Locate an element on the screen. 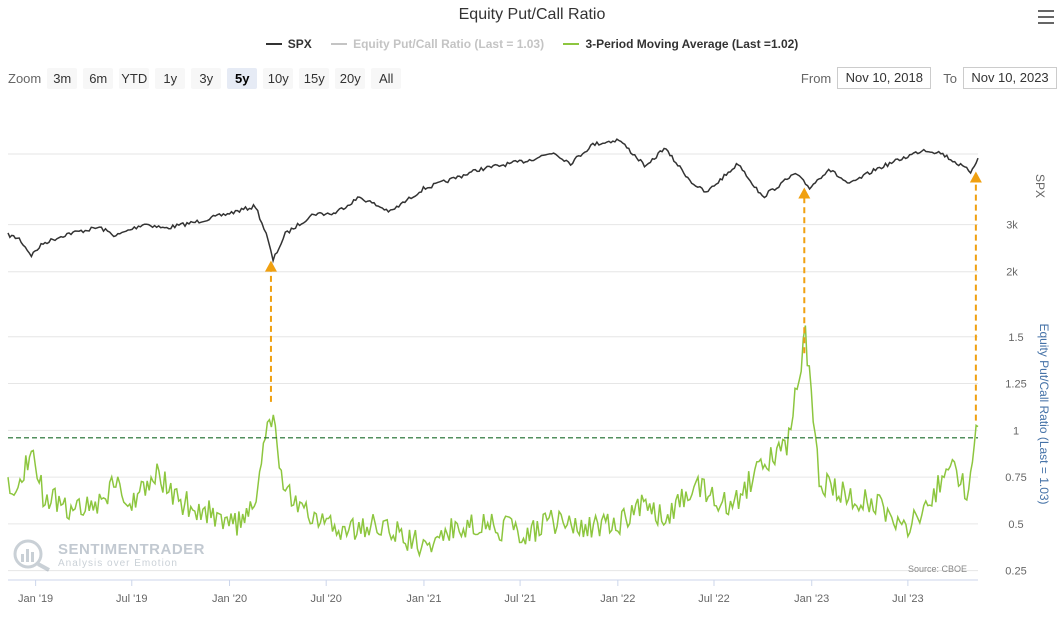  hamburger-menu-icon is located at coordinates (1046, 17).